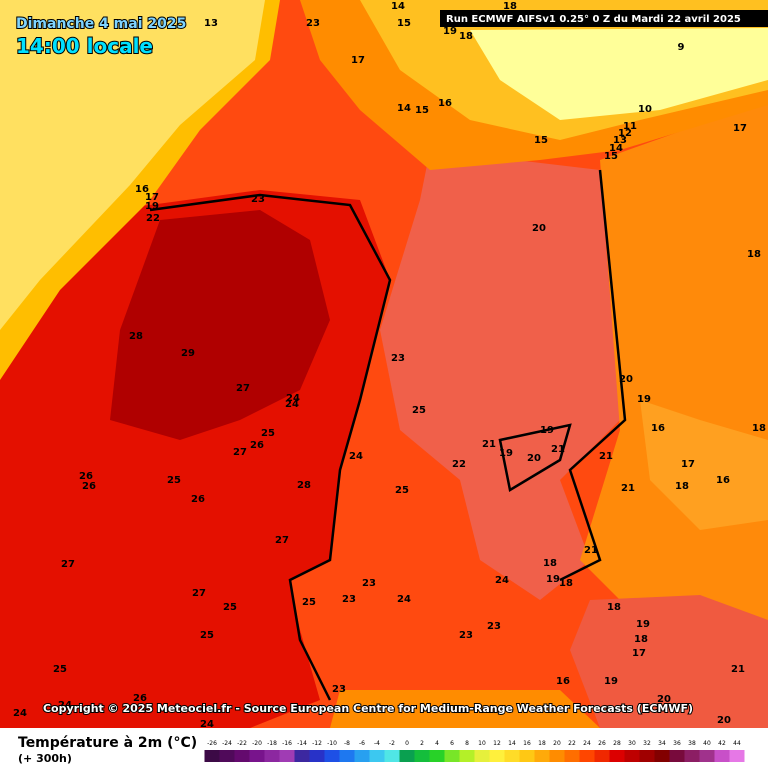 The height and width of the screenshot is (768, 768). Describe the element at coordinates (392, 743) in the screenshot. I see `scale-label: -2` at that location.